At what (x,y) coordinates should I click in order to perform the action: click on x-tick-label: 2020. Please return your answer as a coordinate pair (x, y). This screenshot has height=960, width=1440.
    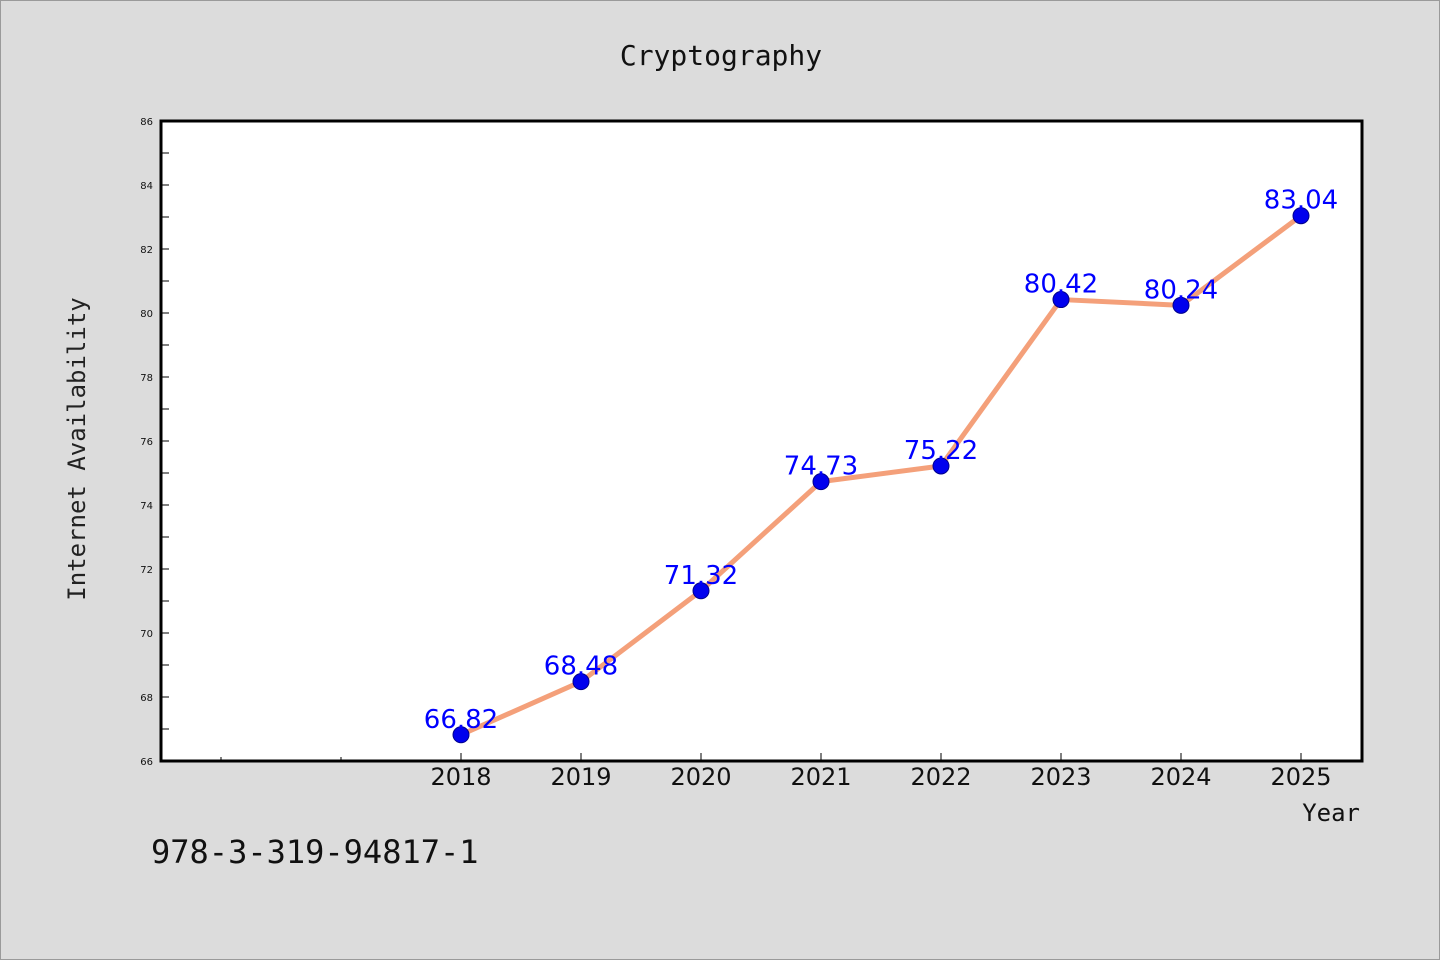
    Looking at the image, I should click on (700, 777).